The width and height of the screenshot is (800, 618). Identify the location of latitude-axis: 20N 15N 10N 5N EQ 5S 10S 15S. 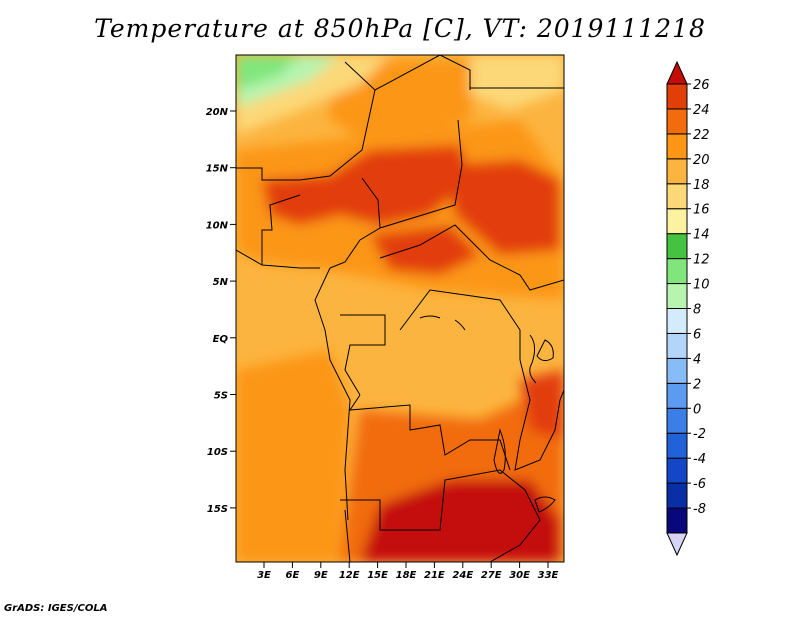
(221, 311).